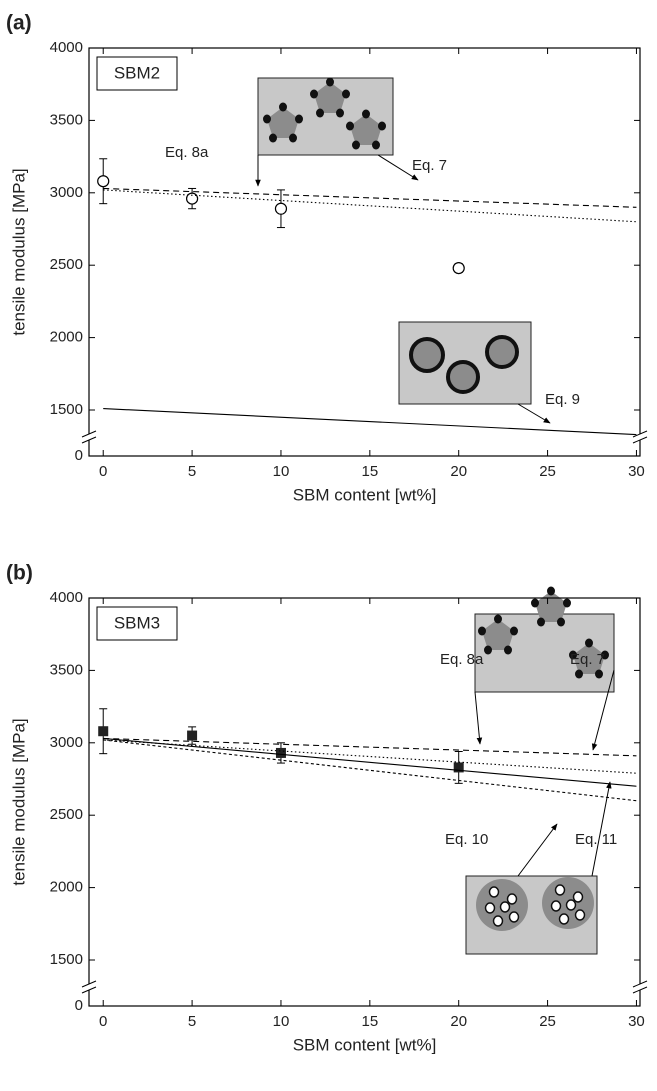 This screenshot has width=657, height=1091. What do you see at coordinates (465, 363) in the screenshot?
I see `inset-particles` at bounding box center [465, 363].